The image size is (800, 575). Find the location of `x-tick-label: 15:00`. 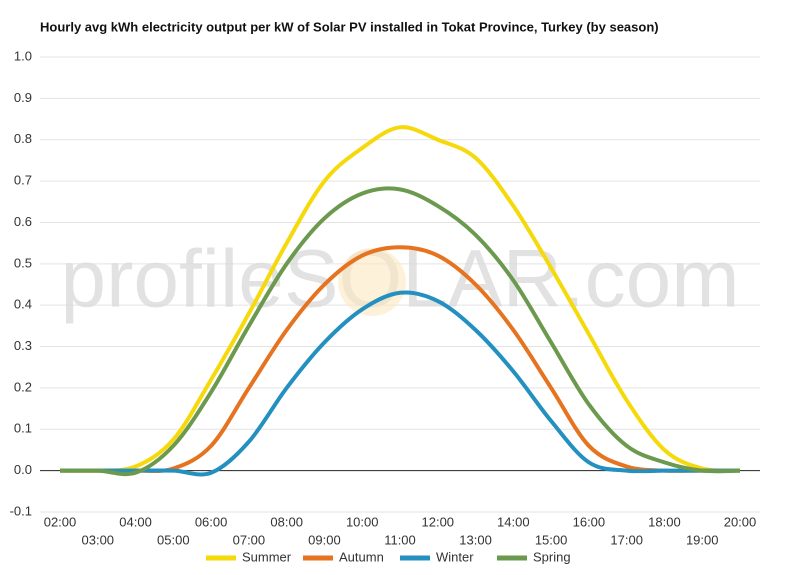

x-tick-label: 15:00 is located at coordinates (551, 539).